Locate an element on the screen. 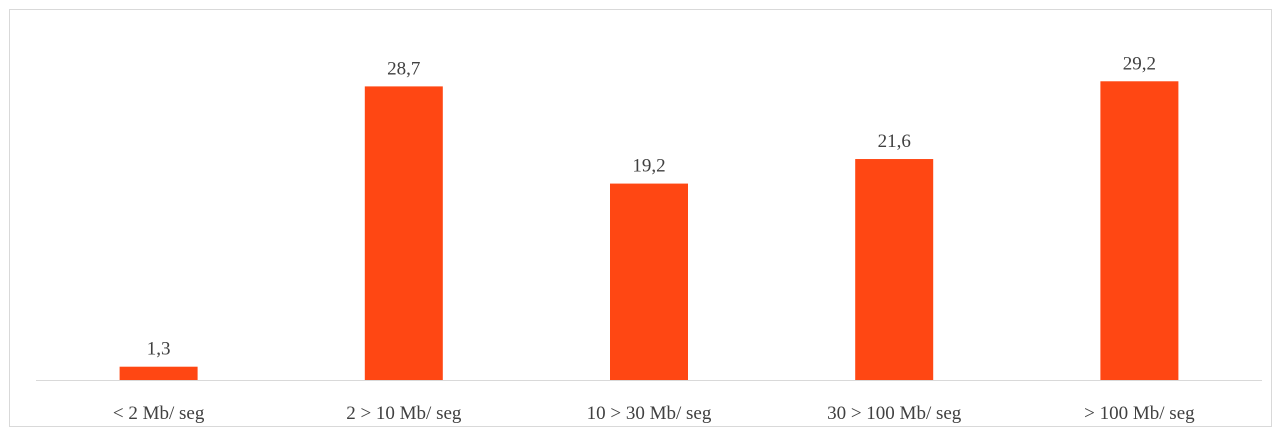 The image size is (1282, 432). category-label: > 100 Mb/ seg is located at coordinates (1139, 413).